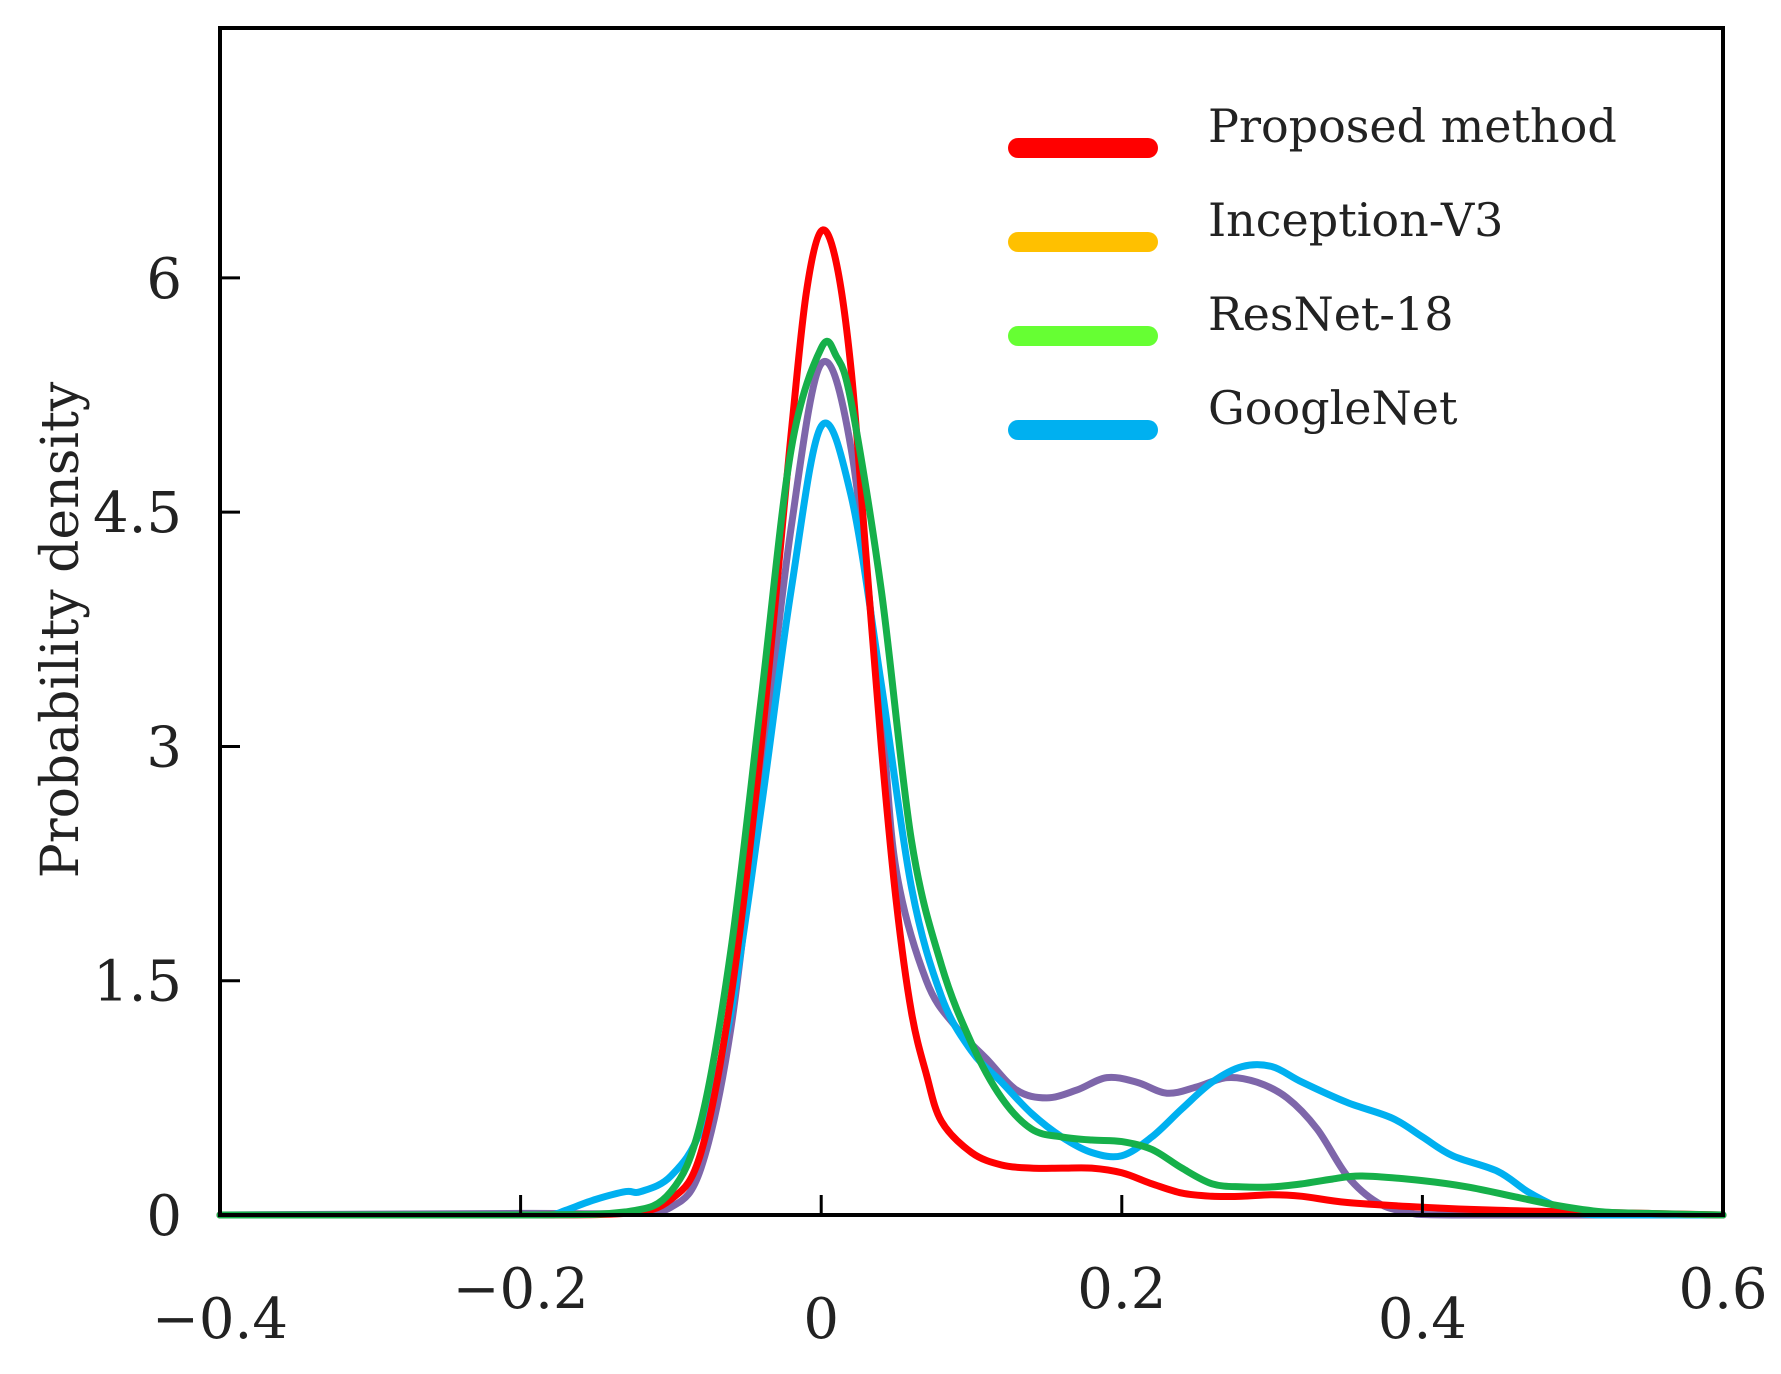 The height and width of the screenshot is (1374, 1781). Describe the element at coordinates (1121, 1289) in the screenshot. I see `x-tick-label-3: 0.2` at that location.